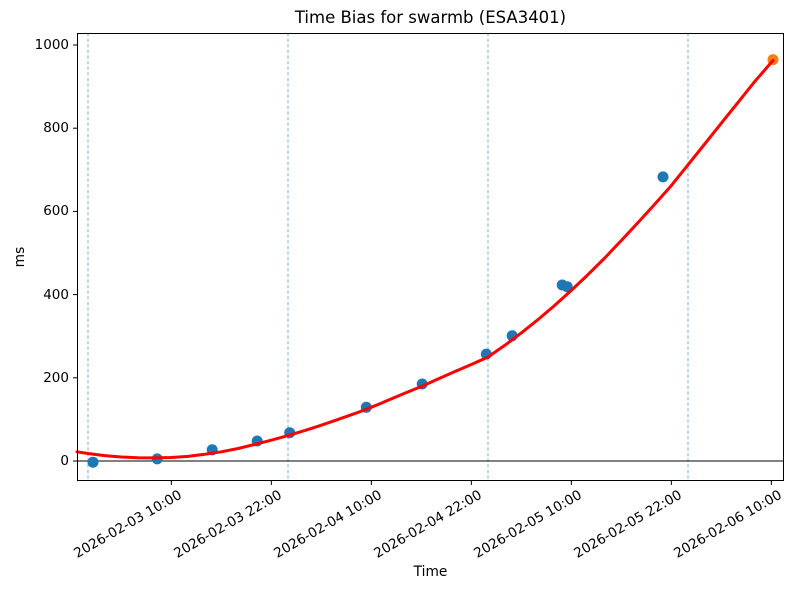 The image size is (800, 600). What do you see at coordinates (56, 128) in the screenshot?
I see `y-tick-label: 800` at bounding box center [56, 128].